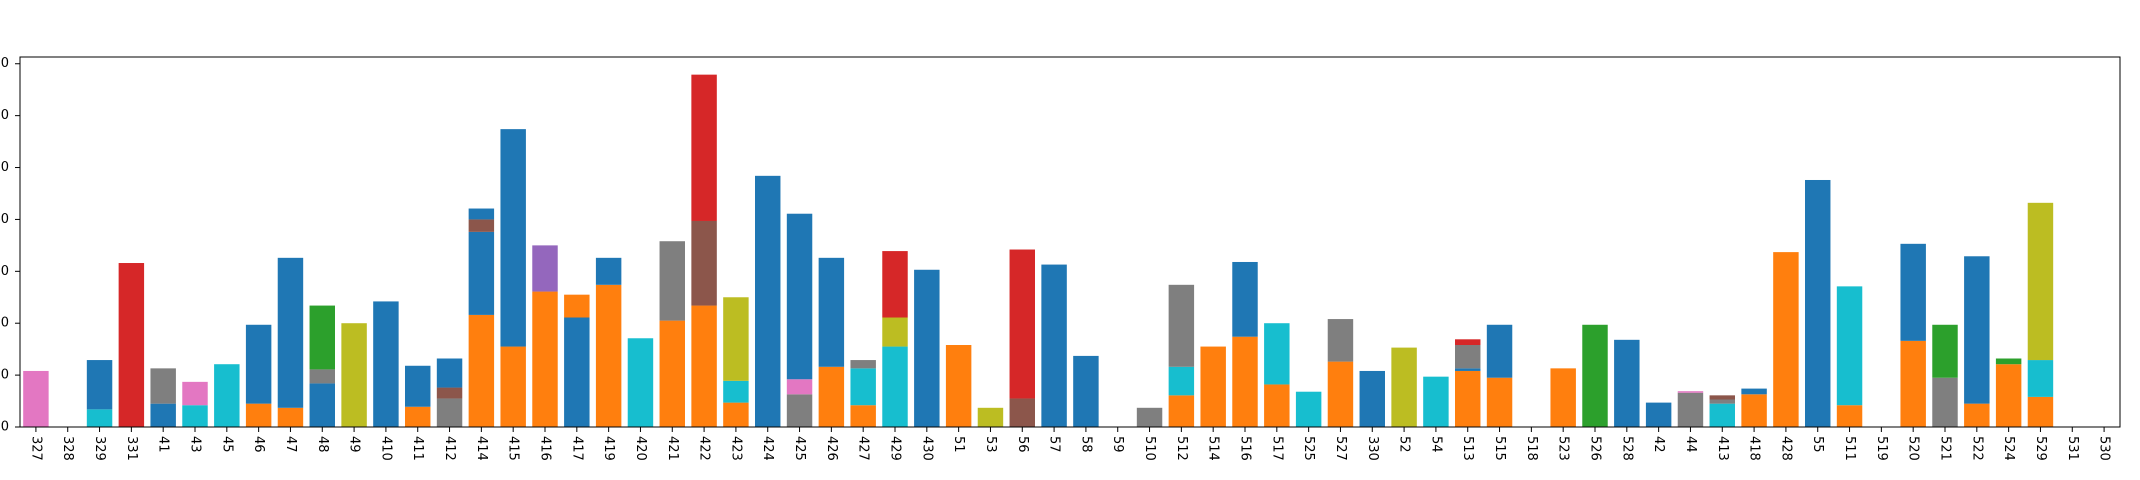  I want to click on x-tick-label: 420, so click(640, 448).